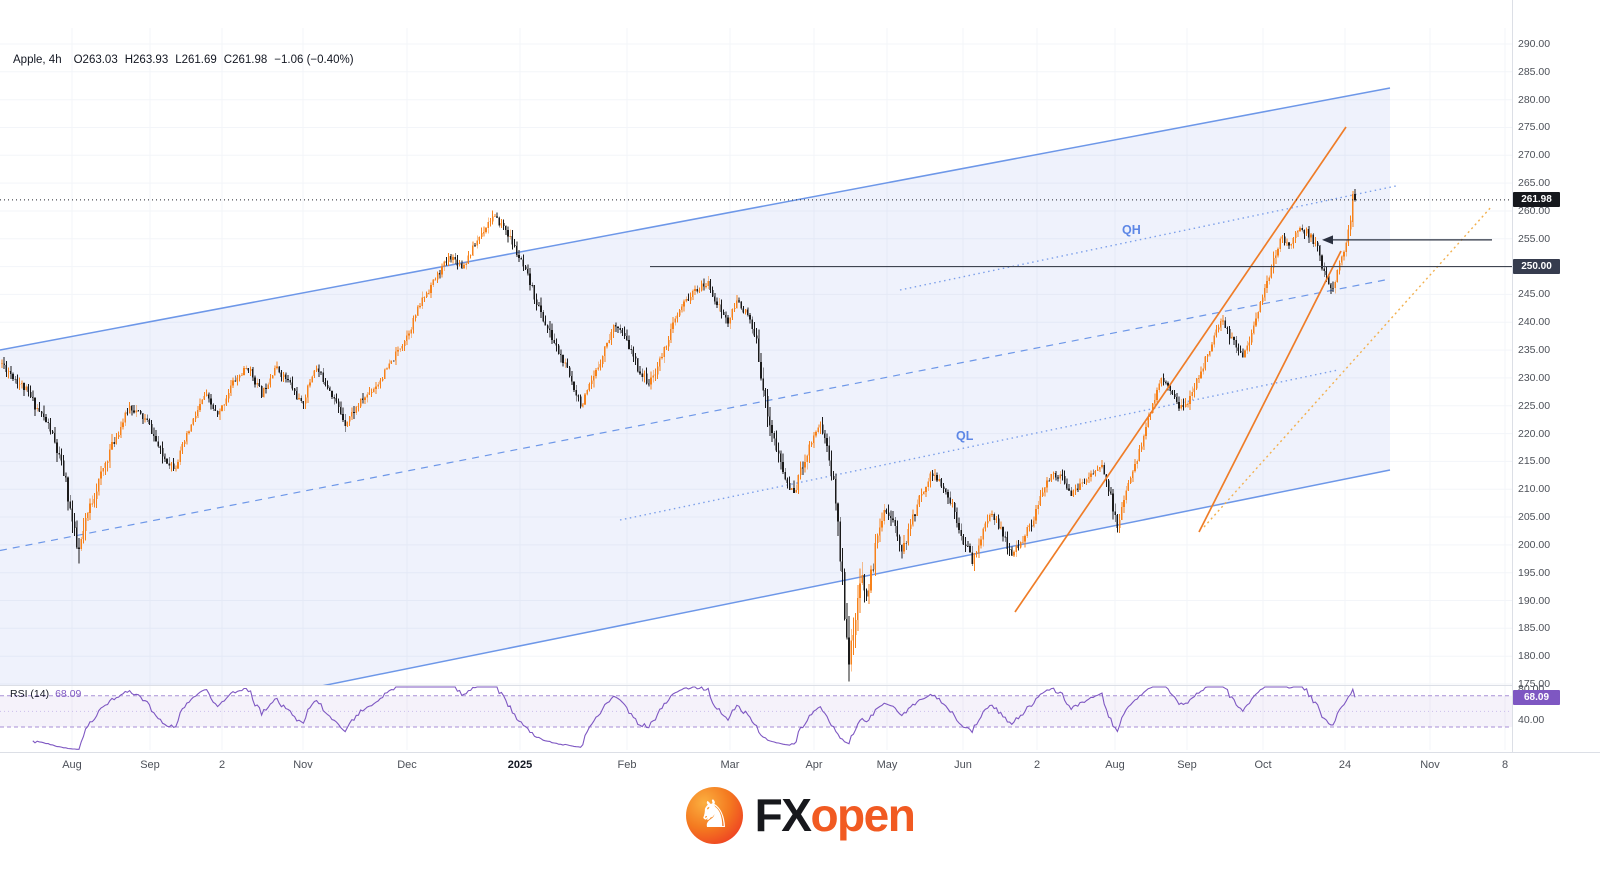 This screenshot has width=1600, height=879. What do you see at coordinates (627, 765) in the screenshot?
I see `time-tick: Feb` at bounding box center [627, 765].